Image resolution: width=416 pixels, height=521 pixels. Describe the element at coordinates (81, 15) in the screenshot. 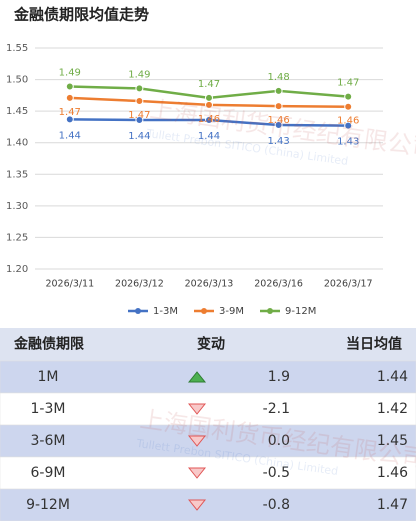

I see `chart-title: 金融债期限均值走势` at that location.